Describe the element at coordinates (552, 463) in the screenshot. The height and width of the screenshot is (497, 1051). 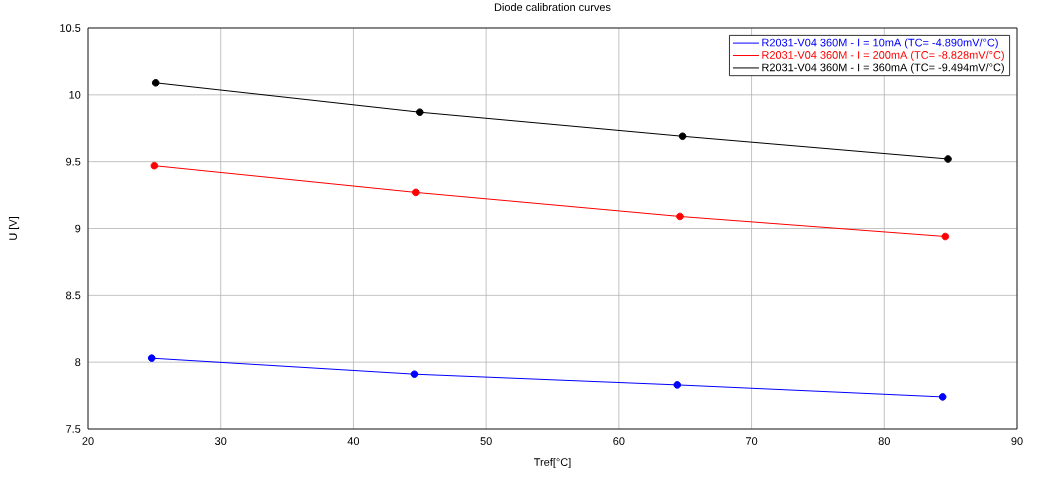
I see `x-axis-title: Tref[°C]` at that location.